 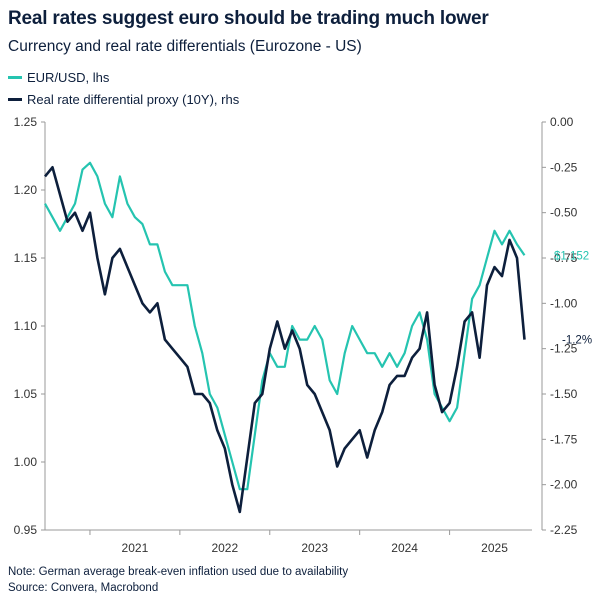 I want to click on right-tick-label: -1.25, so click(x=564, y=349).